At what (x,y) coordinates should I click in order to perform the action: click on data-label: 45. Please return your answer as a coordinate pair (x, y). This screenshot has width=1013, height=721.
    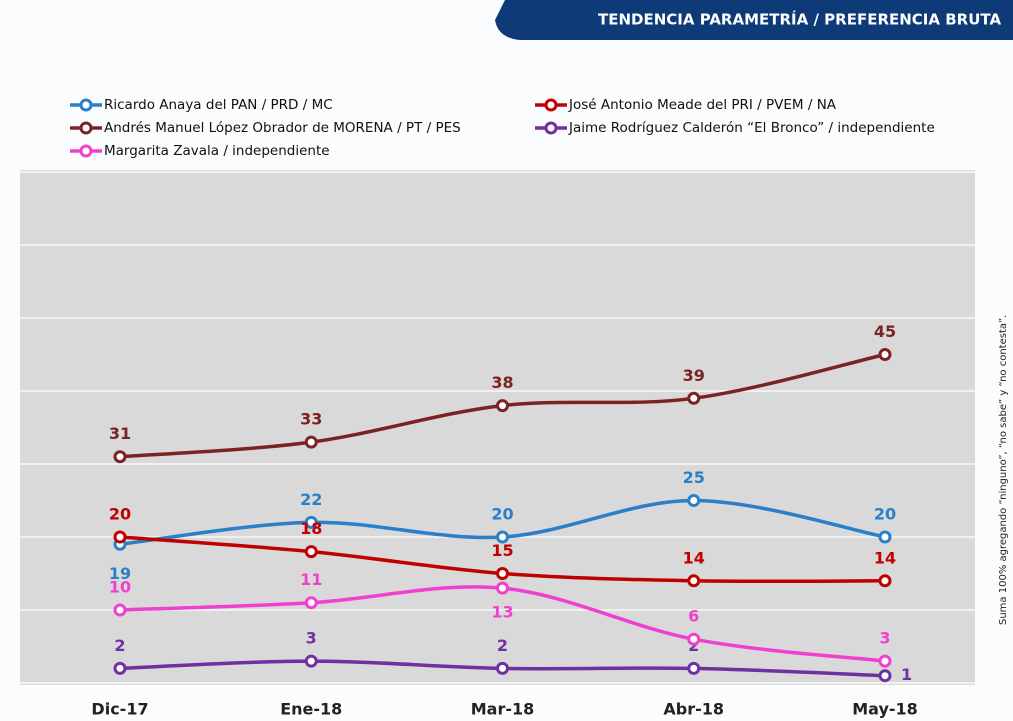
    Looking at the image, I should click on (885, 331).